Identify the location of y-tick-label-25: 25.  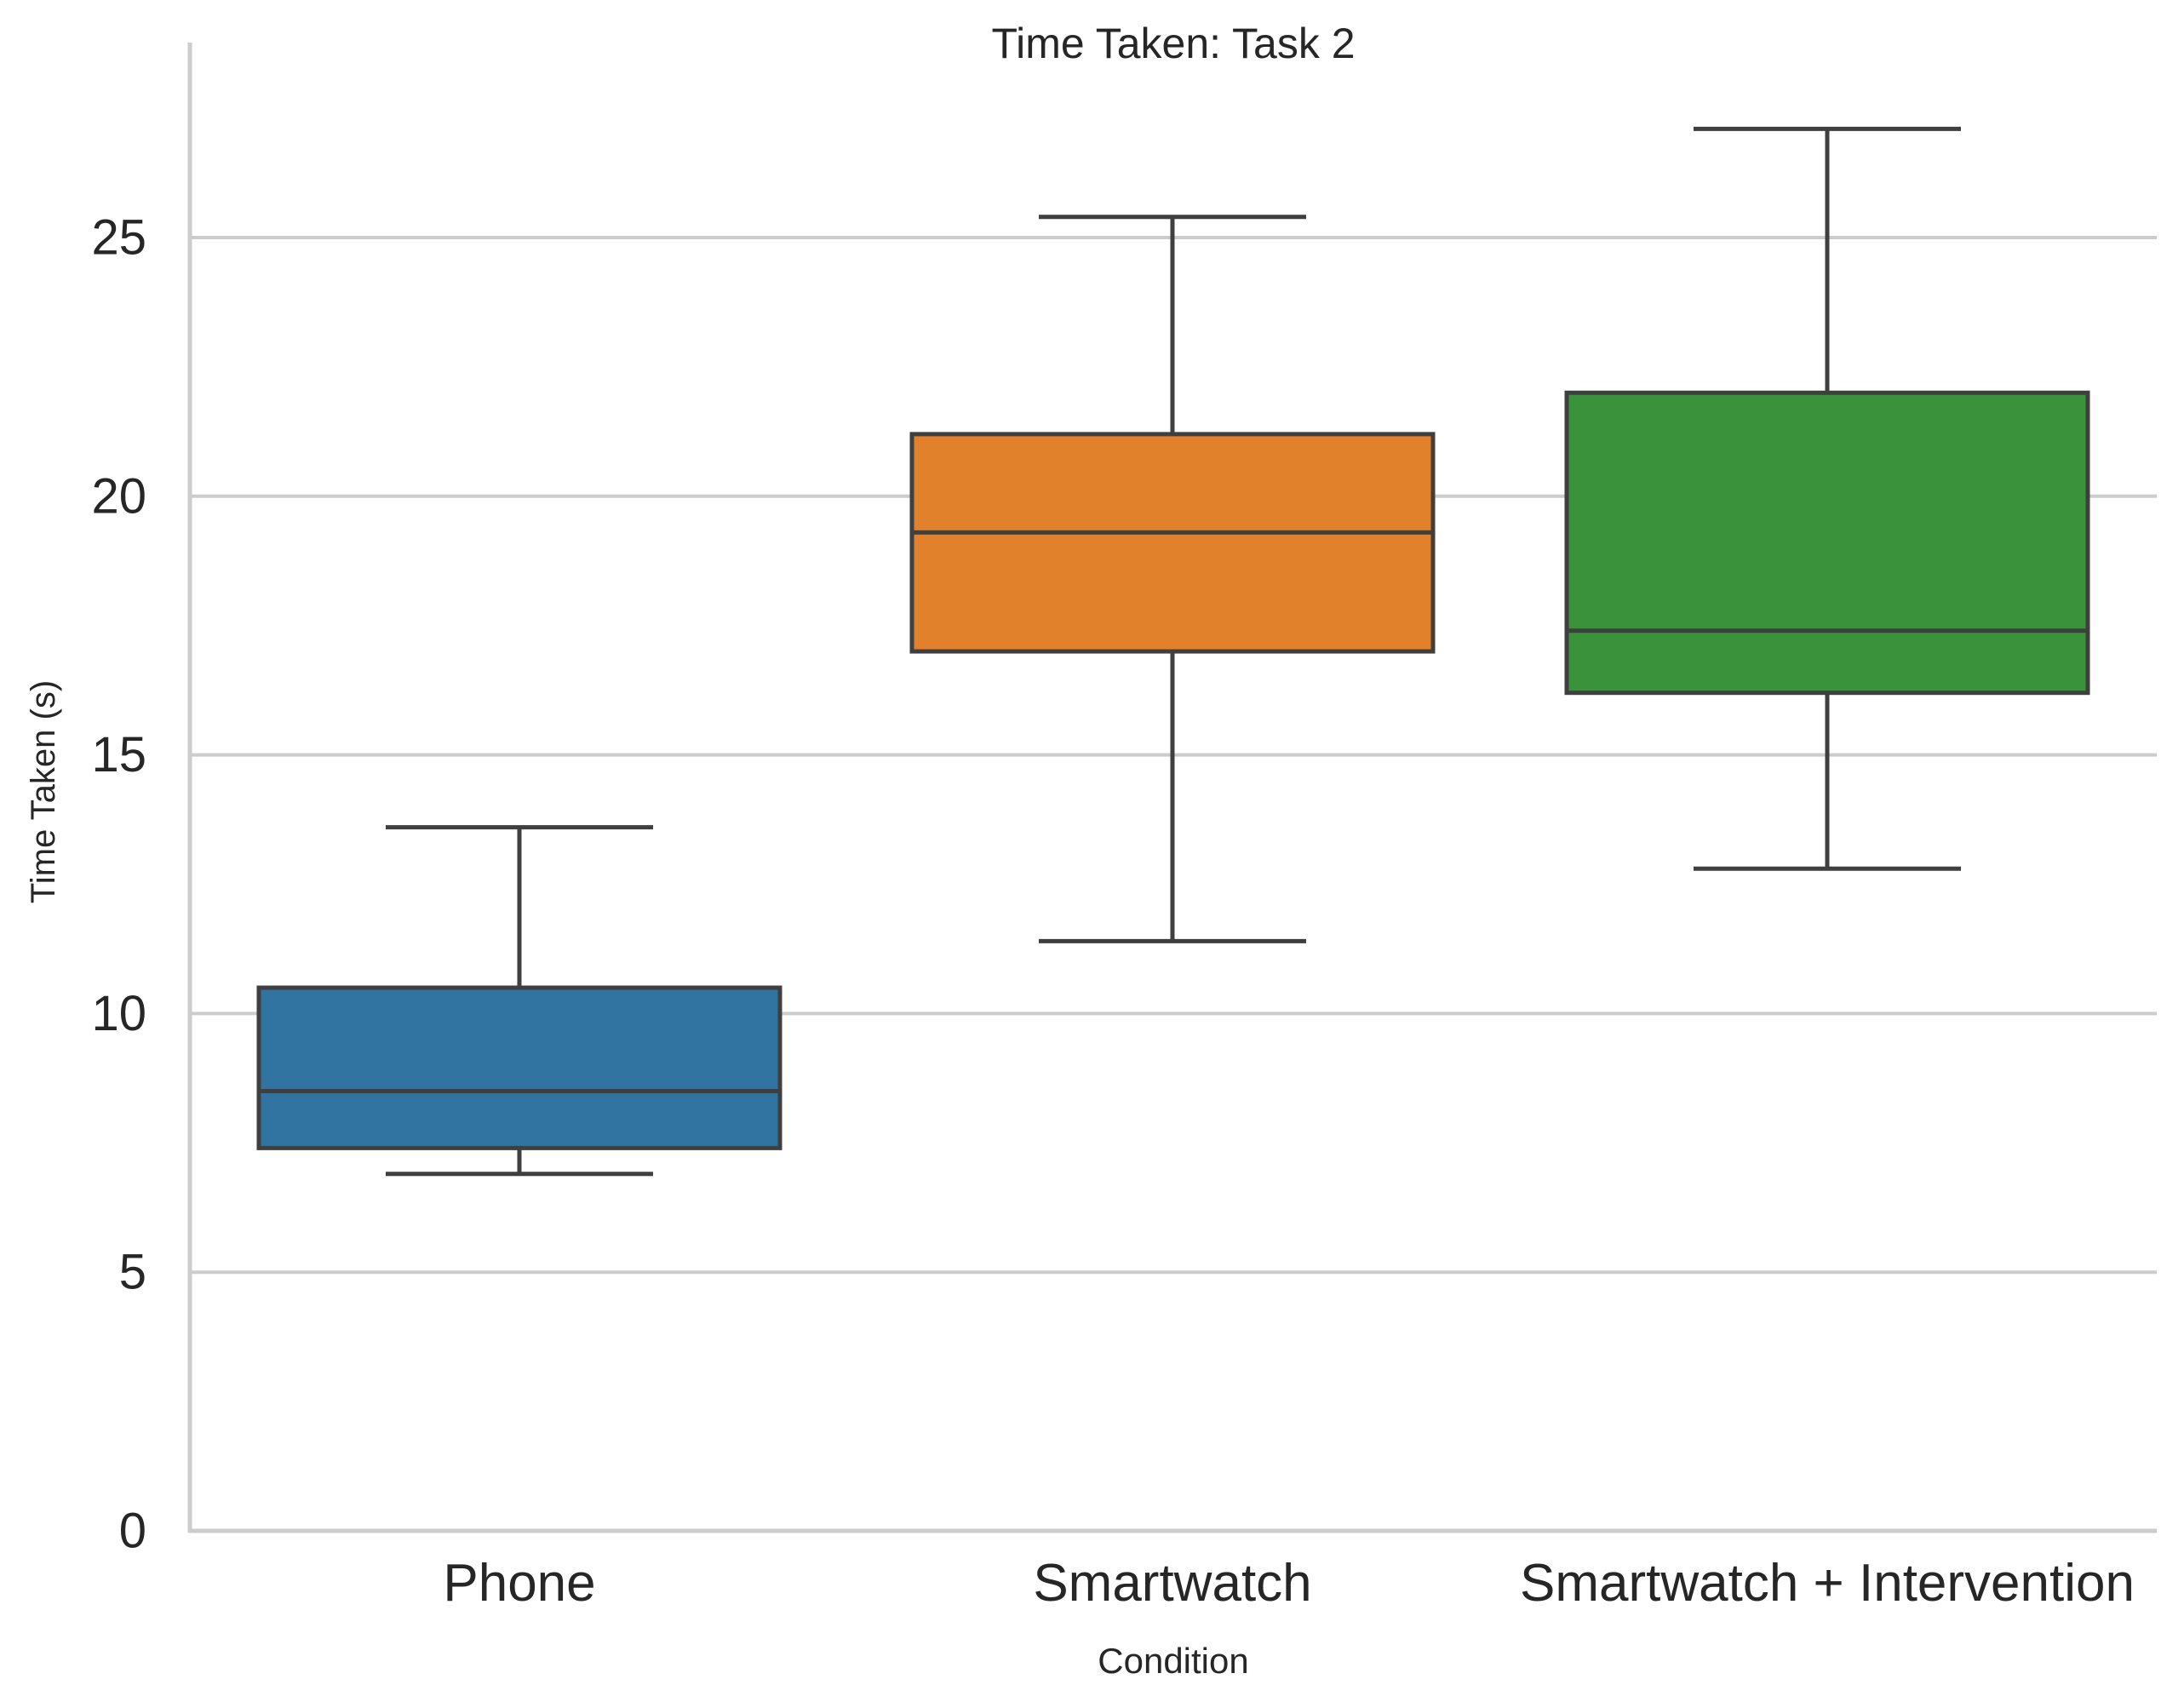
(118, 238).